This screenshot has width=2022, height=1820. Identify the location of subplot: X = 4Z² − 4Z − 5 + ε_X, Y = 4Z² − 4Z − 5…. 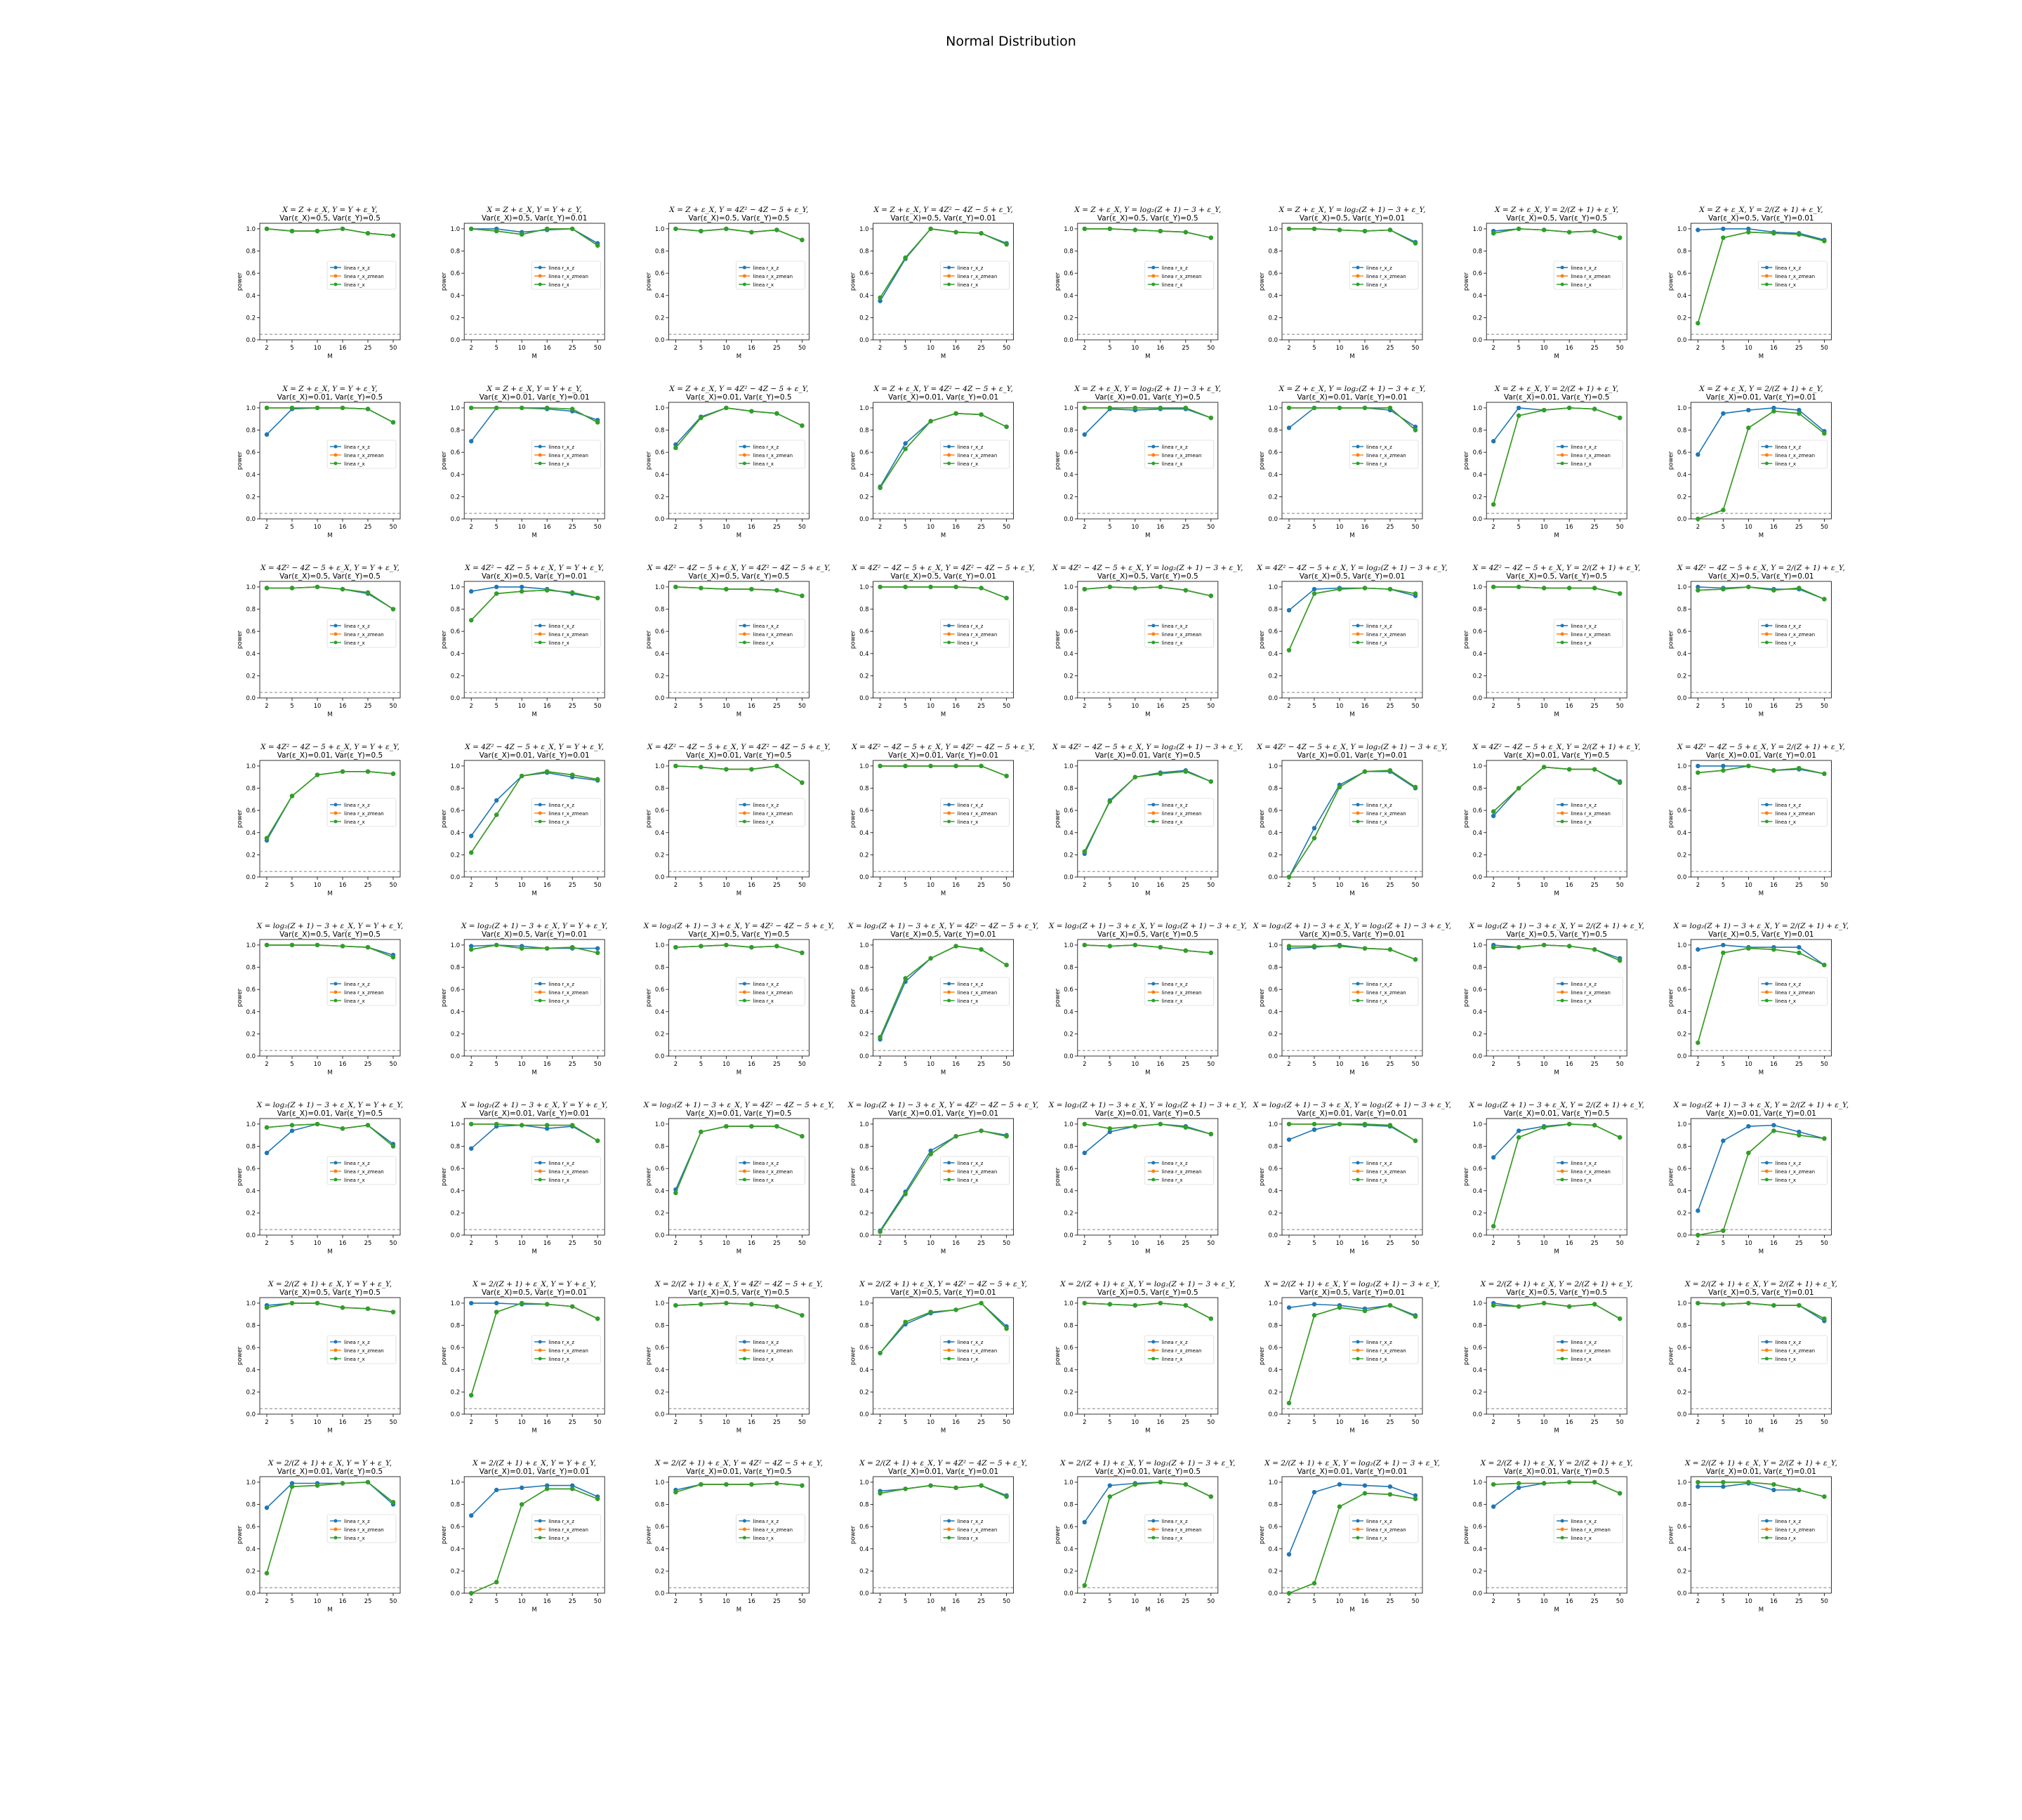
(737, 641).